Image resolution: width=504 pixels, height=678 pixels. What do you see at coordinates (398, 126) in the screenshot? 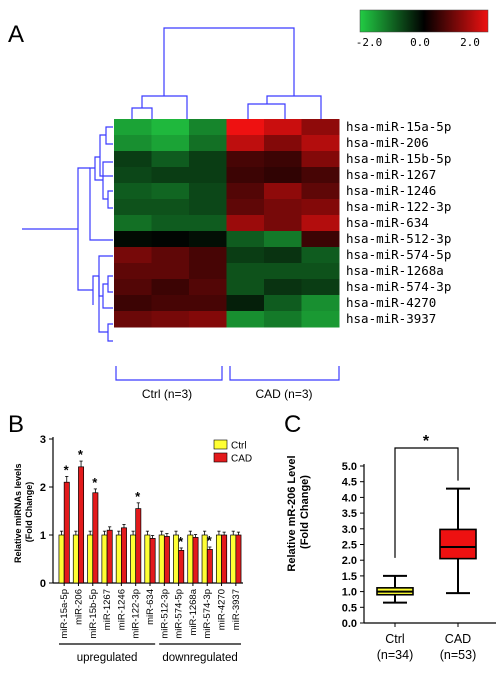
I see `heatmap-row-label: hsa-miR-15a-5p` at bounding box center [398, 126].